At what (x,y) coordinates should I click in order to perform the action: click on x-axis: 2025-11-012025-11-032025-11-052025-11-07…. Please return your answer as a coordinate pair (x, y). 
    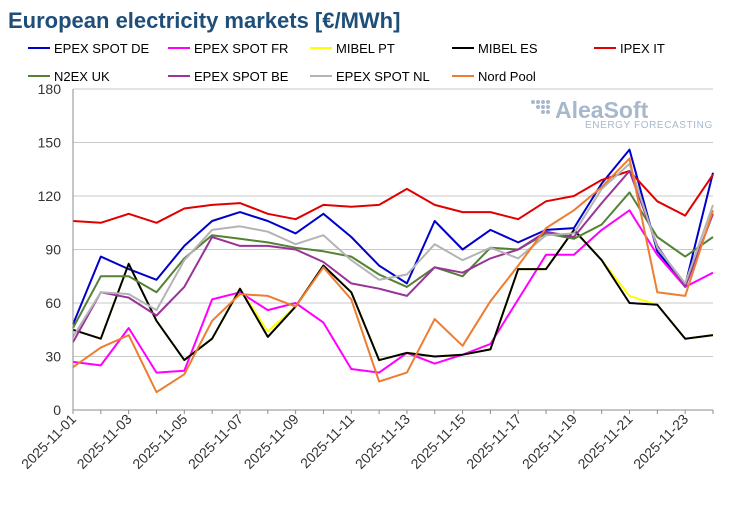
    Looking at the image, I should click on (366, 440).